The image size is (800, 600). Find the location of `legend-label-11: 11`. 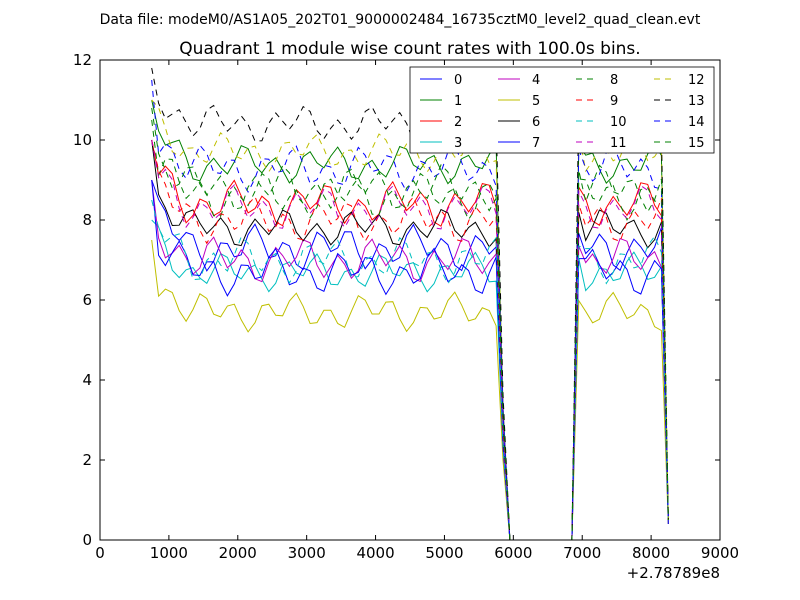

legend-label-11: 11 is located at coordinates (618, 143).